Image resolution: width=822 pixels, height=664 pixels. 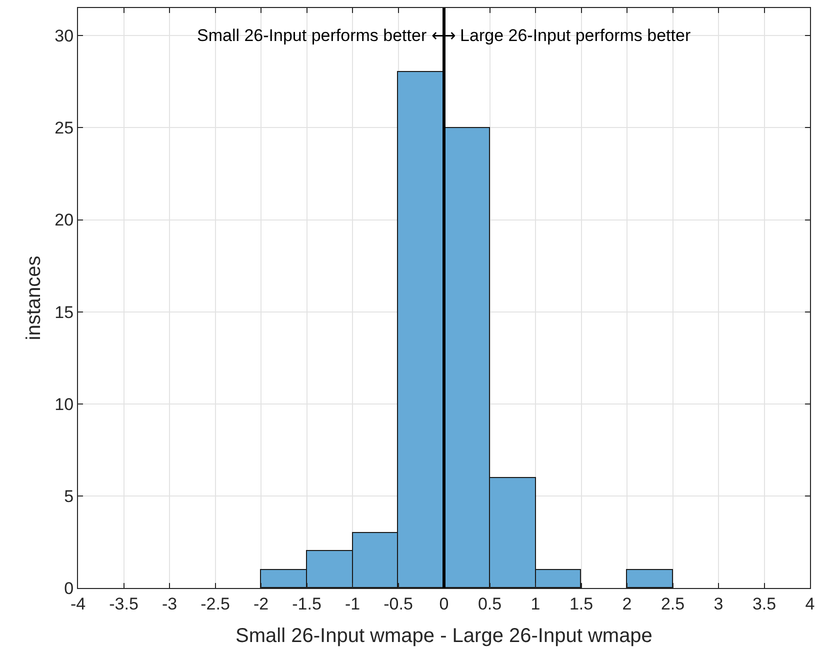 What do you see at coordinates (398, 604) in the screenshot?
I see `x-tick-label: -0.5` at bounding box center [398, 604].